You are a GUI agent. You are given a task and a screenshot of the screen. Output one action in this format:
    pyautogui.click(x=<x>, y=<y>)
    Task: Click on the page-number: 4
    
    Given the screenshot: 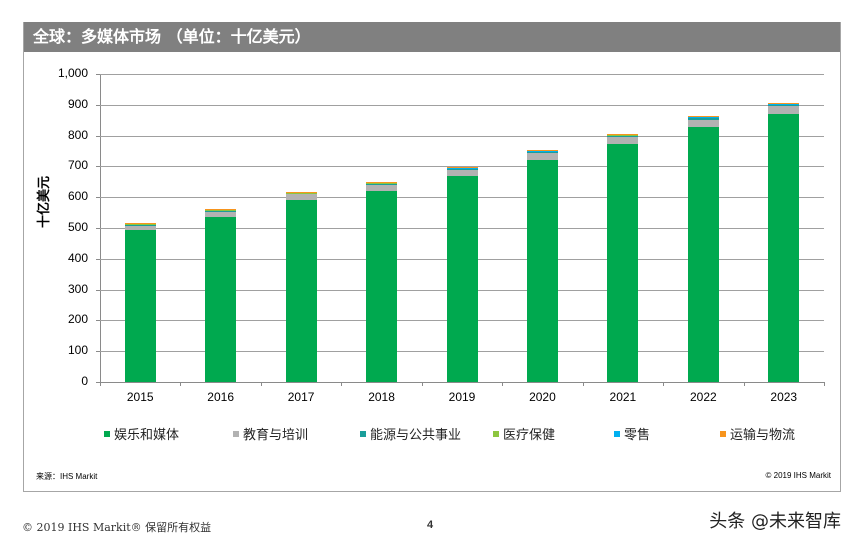 What is the action you would take?
    pyautogui.click(x=430, y=525)
    